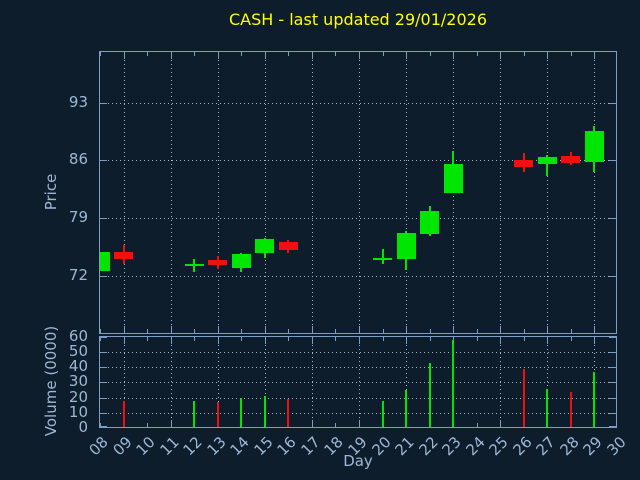 Image resolution: width=640 pixels, height=480 pixels. What do you see at coordinates (358, 19) in the screenshot?
I see `chart-title: CASH - last updated 29/01/2026` at bounding box center [358, 19].